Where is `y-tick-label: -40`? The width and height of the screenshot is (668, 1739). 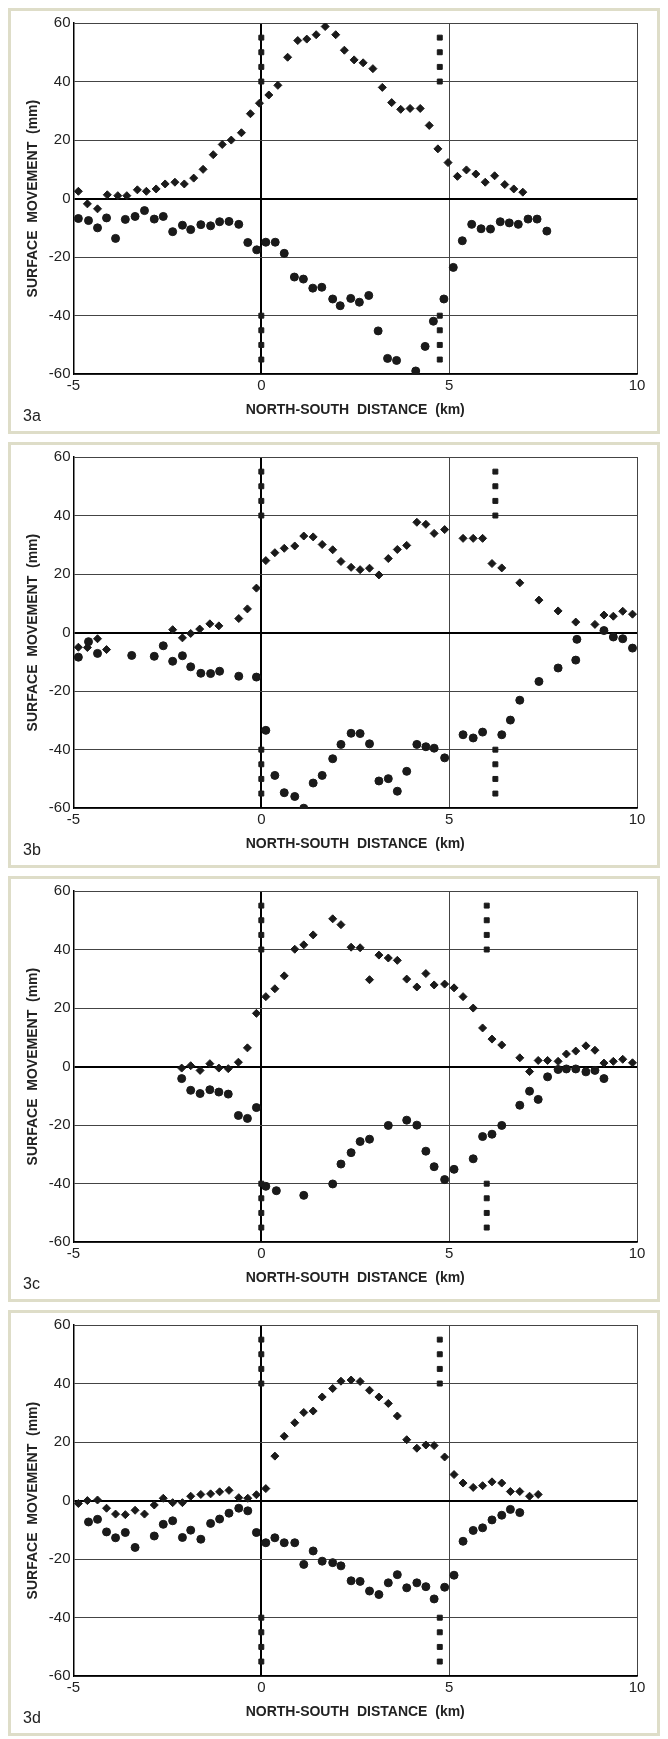 y-tick-label: -40 is located at coordinates (59, 314).